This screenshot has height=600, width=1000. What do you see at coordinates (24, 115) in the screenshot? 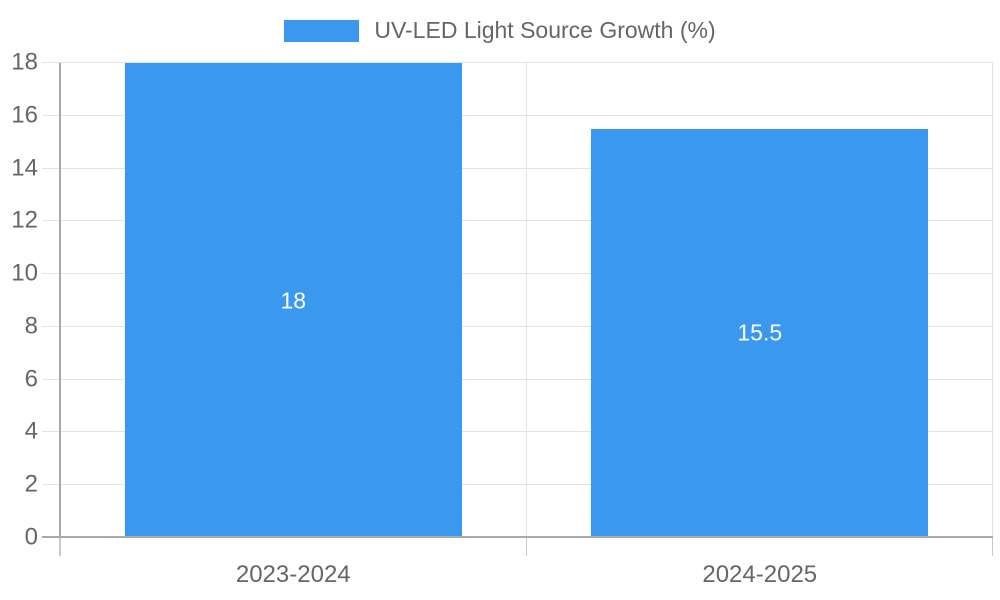
I see `y-axis-tick-label: 16` at bounding box center [24, 115].